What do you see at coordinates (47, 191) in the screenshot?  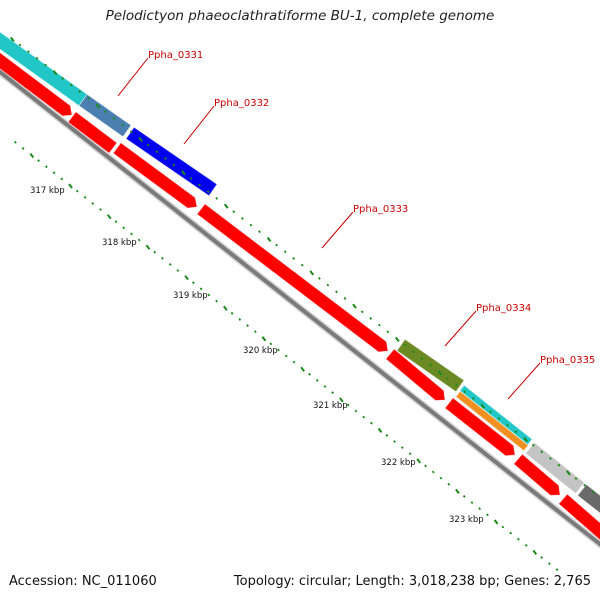 I see `kbp-label-317: 317 kbp` at bounding box center [47, 191].